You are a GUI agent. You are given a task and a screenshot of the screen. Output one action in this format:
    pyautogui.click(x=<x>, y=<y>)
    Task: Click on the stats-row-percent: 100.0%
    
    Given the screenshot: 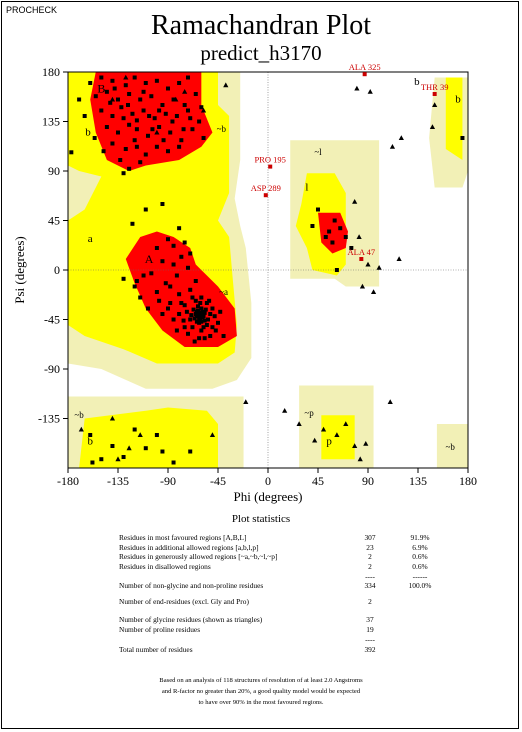 What is the action you would take?
    pyautogui.click(x=420, y=585)
    